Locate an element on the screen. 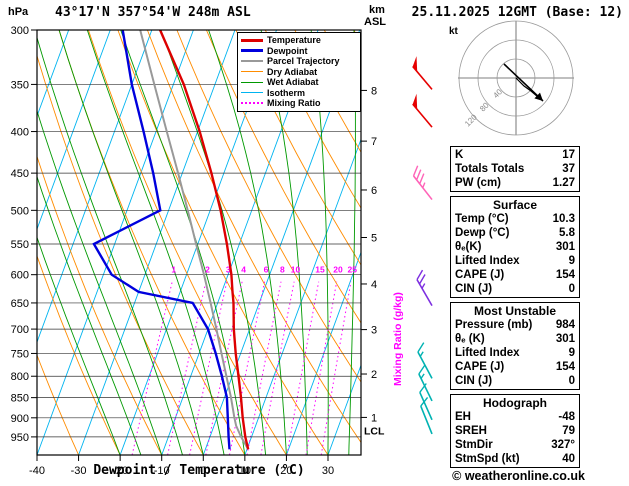 The height and width of the screenshot is (486, 629). table-row: PW (cm) 1.27 is located at coordinates (515, 183).